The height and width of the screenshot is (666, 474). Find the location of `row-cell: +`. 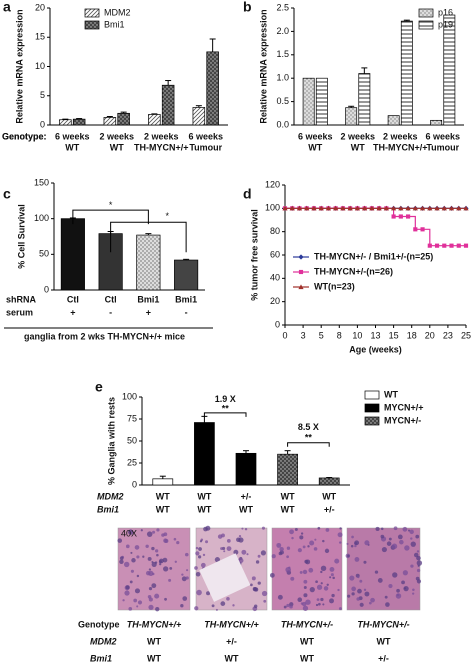

row-cell: + is located at coordinates (72, 312).